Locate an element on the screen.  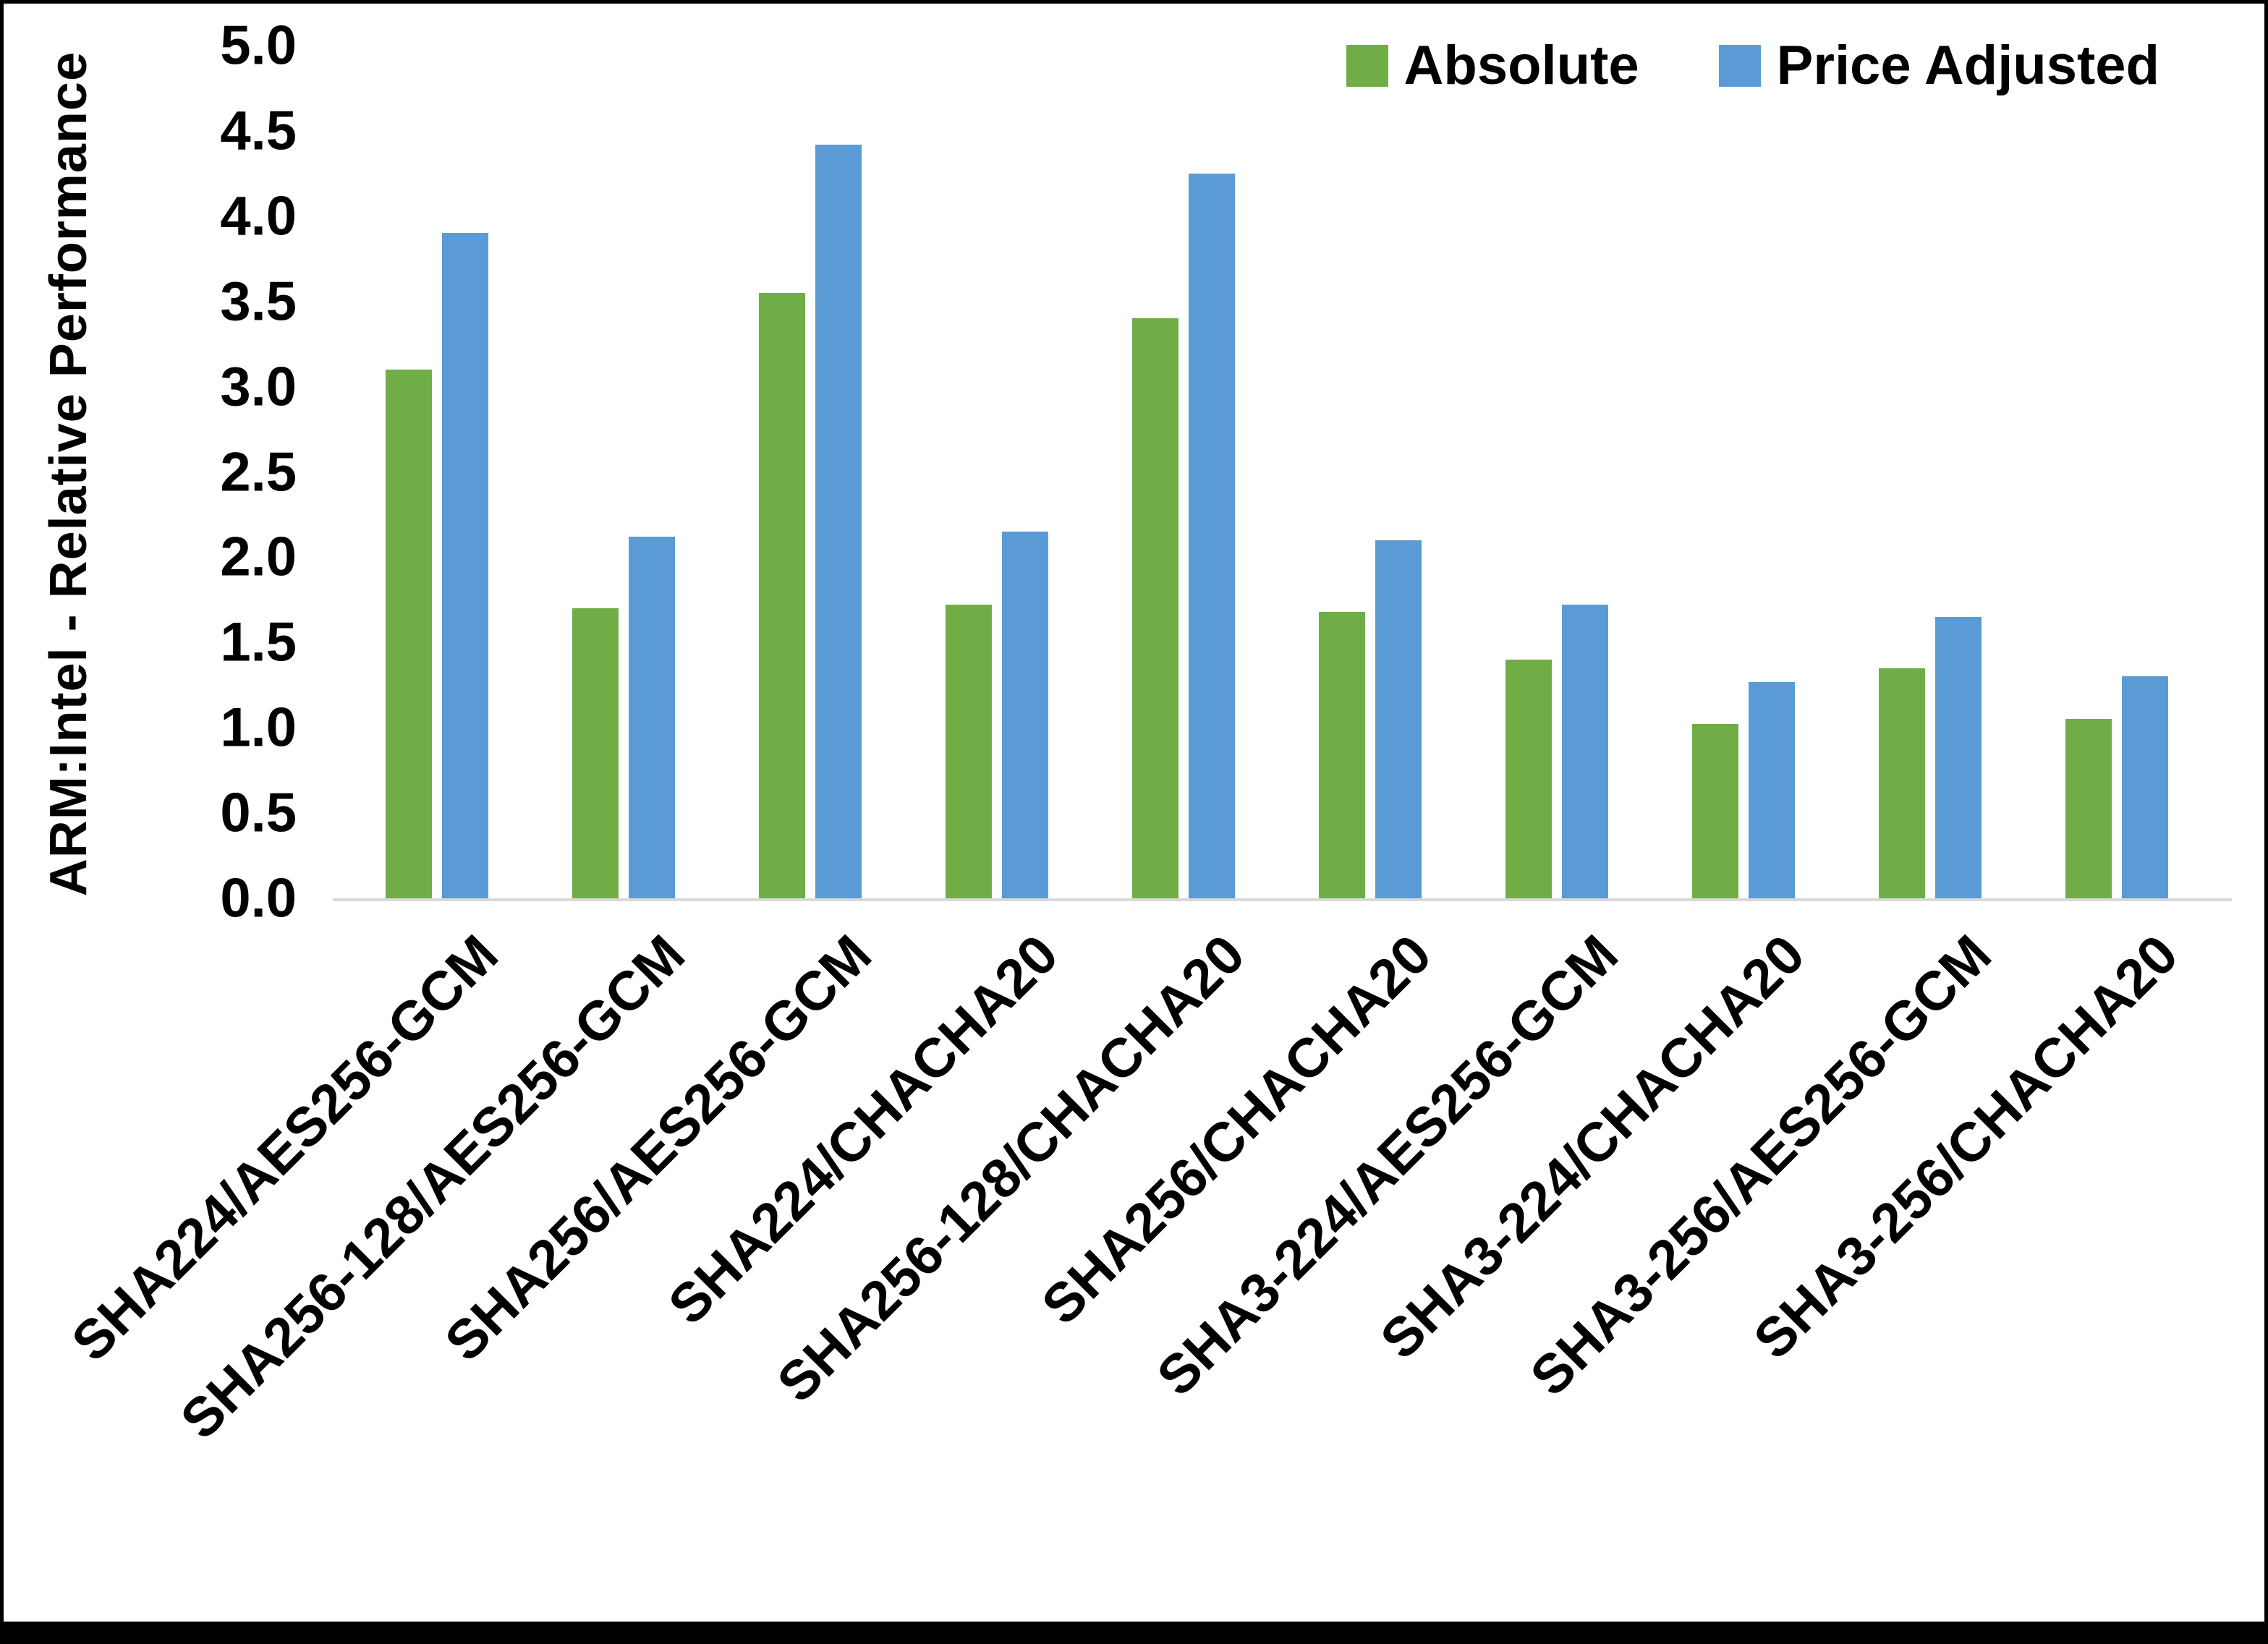
legend-swatch-price-adjusted-icon is located at coordinates (1739, 65).